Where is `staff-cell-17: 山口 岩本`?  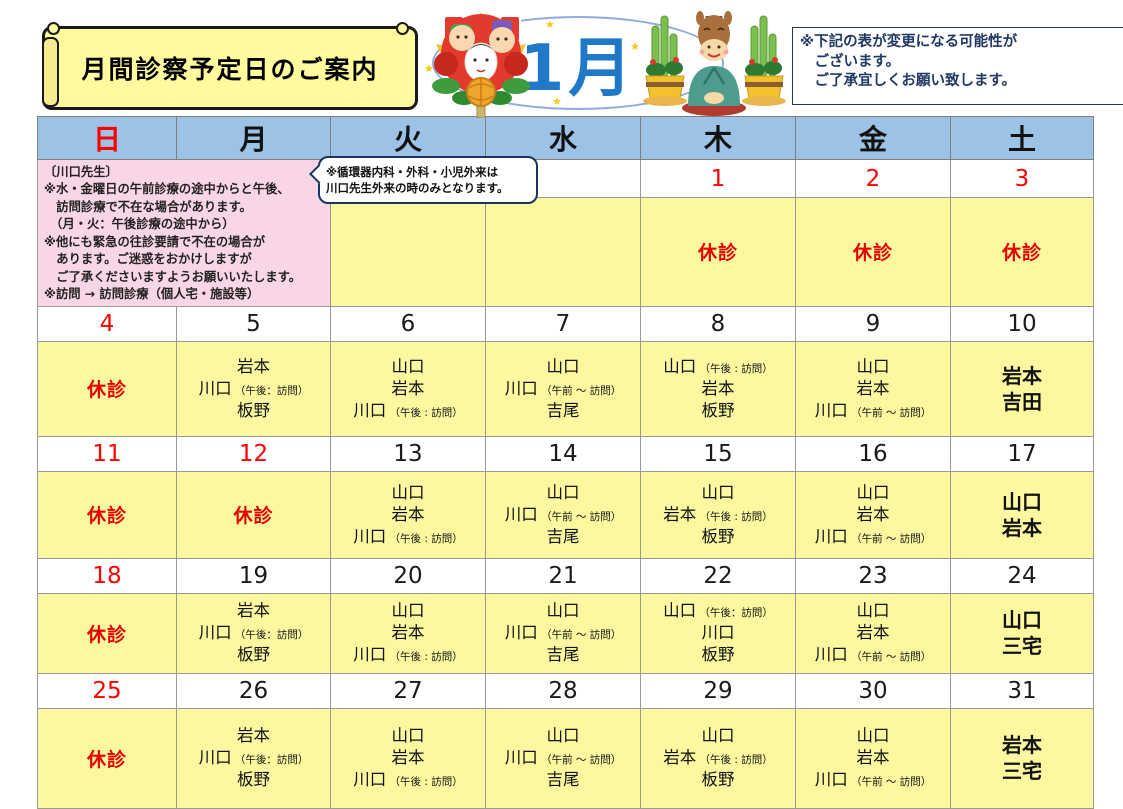 staff-cell-17: 山口 岩本 is located at coordinates (1022, 514).